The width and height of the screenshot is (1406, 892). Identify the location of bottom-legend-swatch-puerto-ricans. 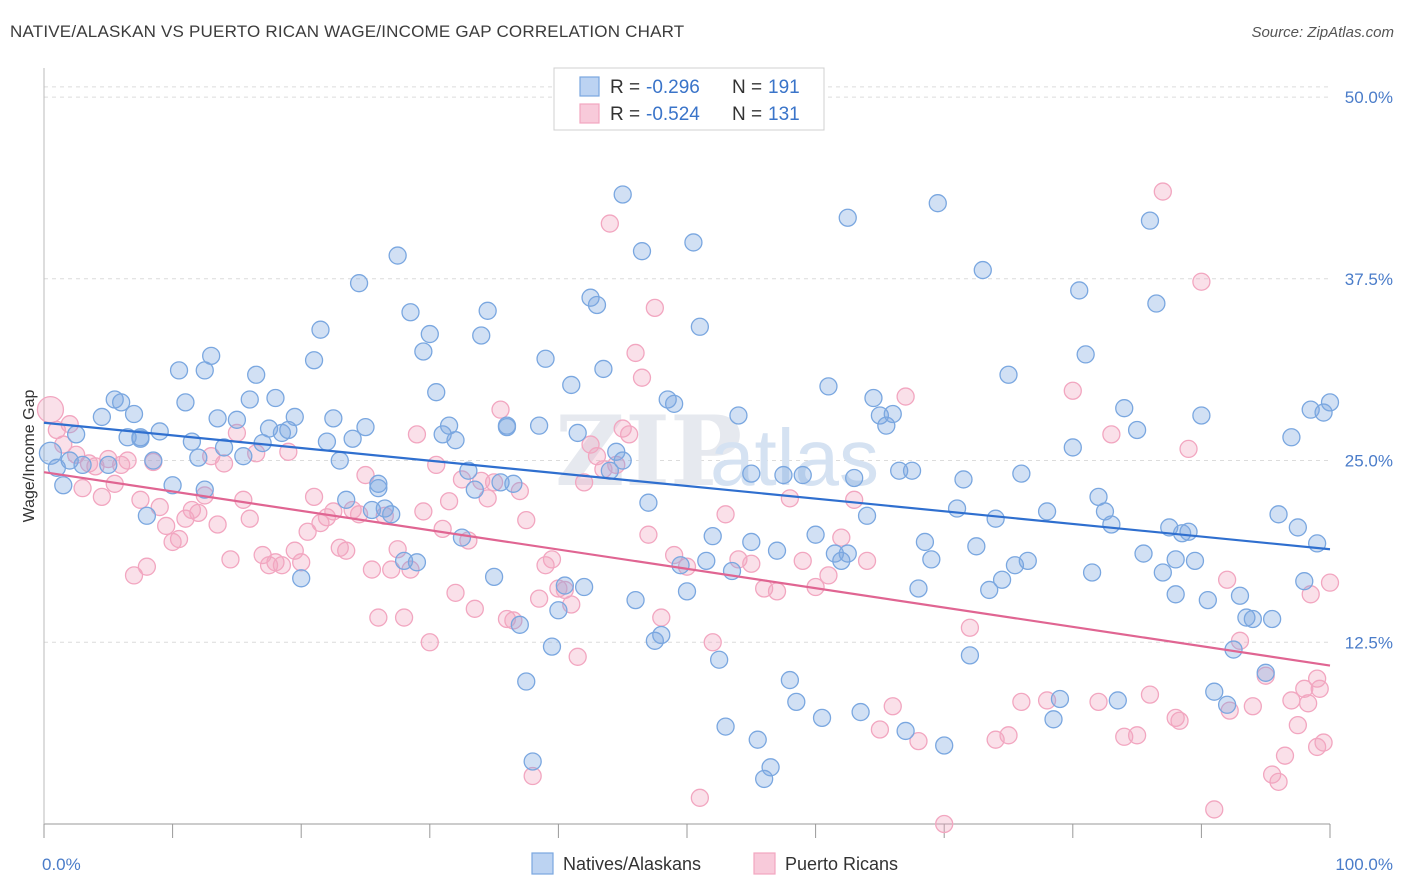
(764, 863).